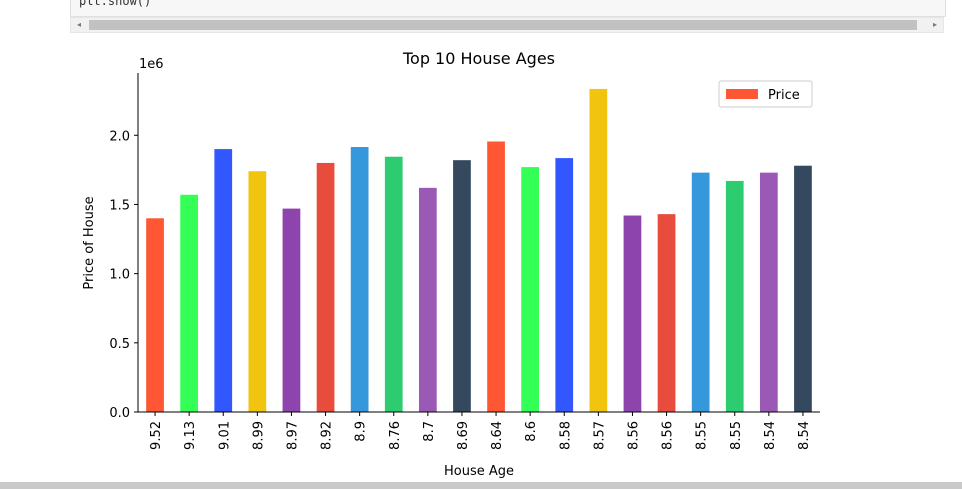  Describe the element at coordinates (742, 94) in the screenshot. I see `legend-swatch` at that location.